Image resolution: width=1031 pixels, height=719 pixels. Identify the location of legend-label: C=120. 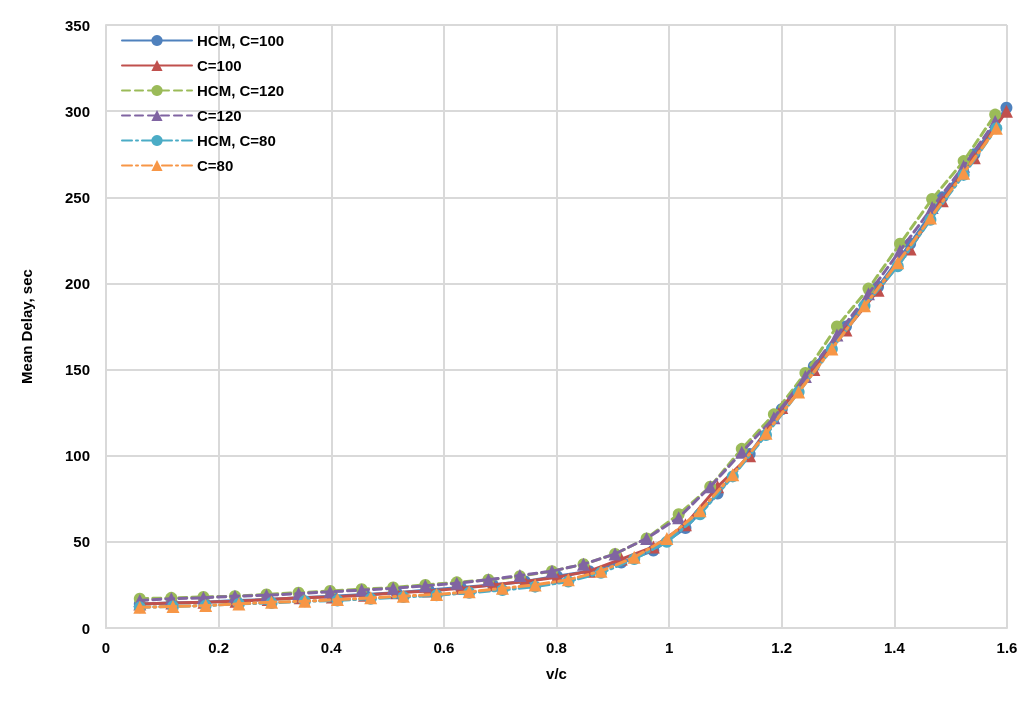
(219, 115).